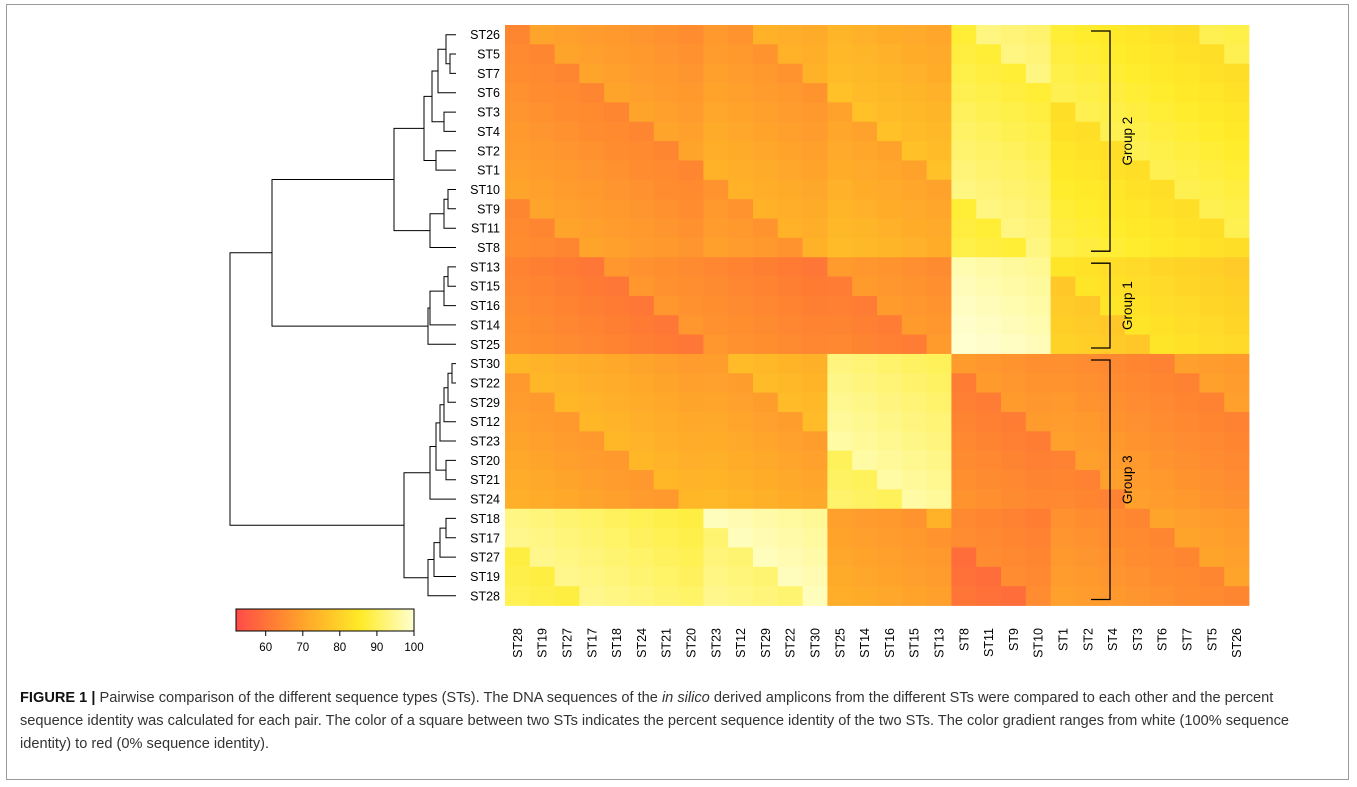  What do you see at coordinates (1014, 639) in the screenshot?
I see `column-label: ST9` at bounding box center [1014, 639].